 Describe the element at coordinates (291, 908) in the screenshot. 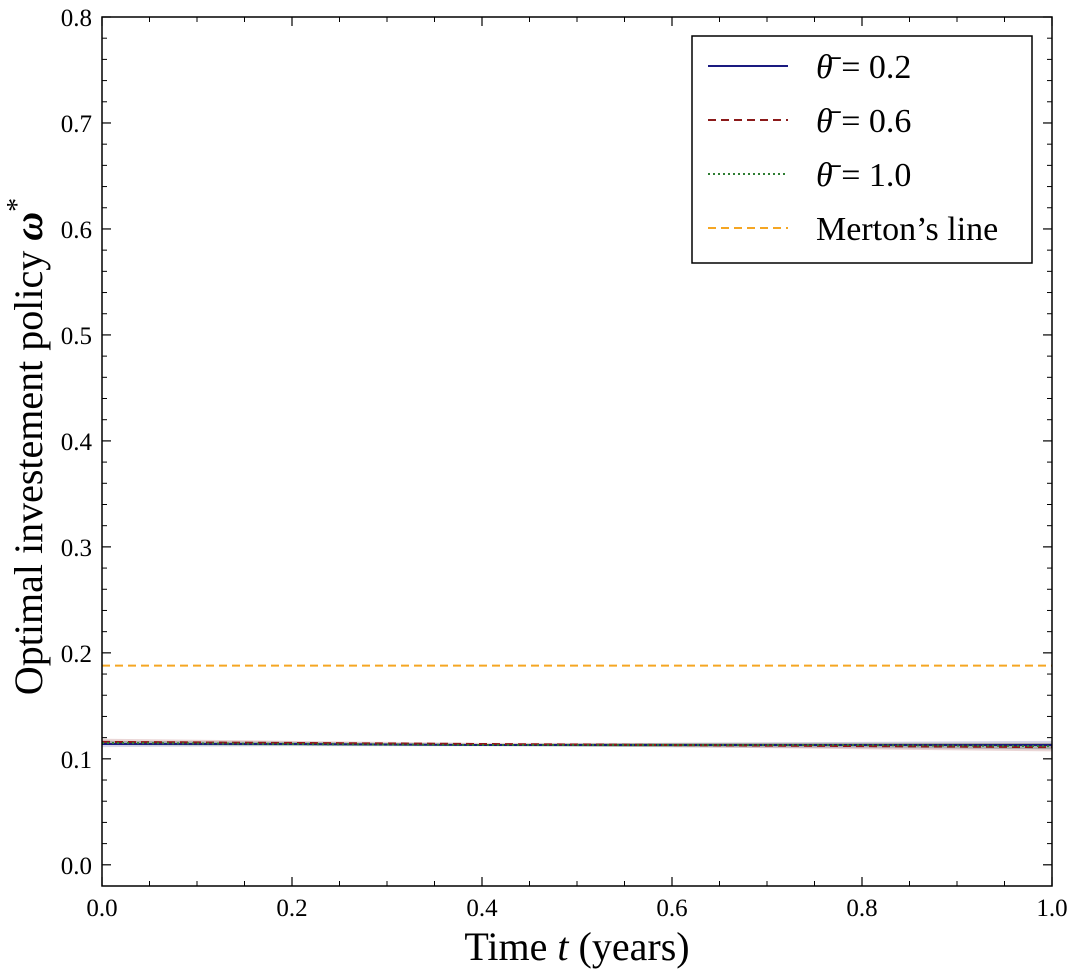

I see `x-tick-label: 0.2` at that location.